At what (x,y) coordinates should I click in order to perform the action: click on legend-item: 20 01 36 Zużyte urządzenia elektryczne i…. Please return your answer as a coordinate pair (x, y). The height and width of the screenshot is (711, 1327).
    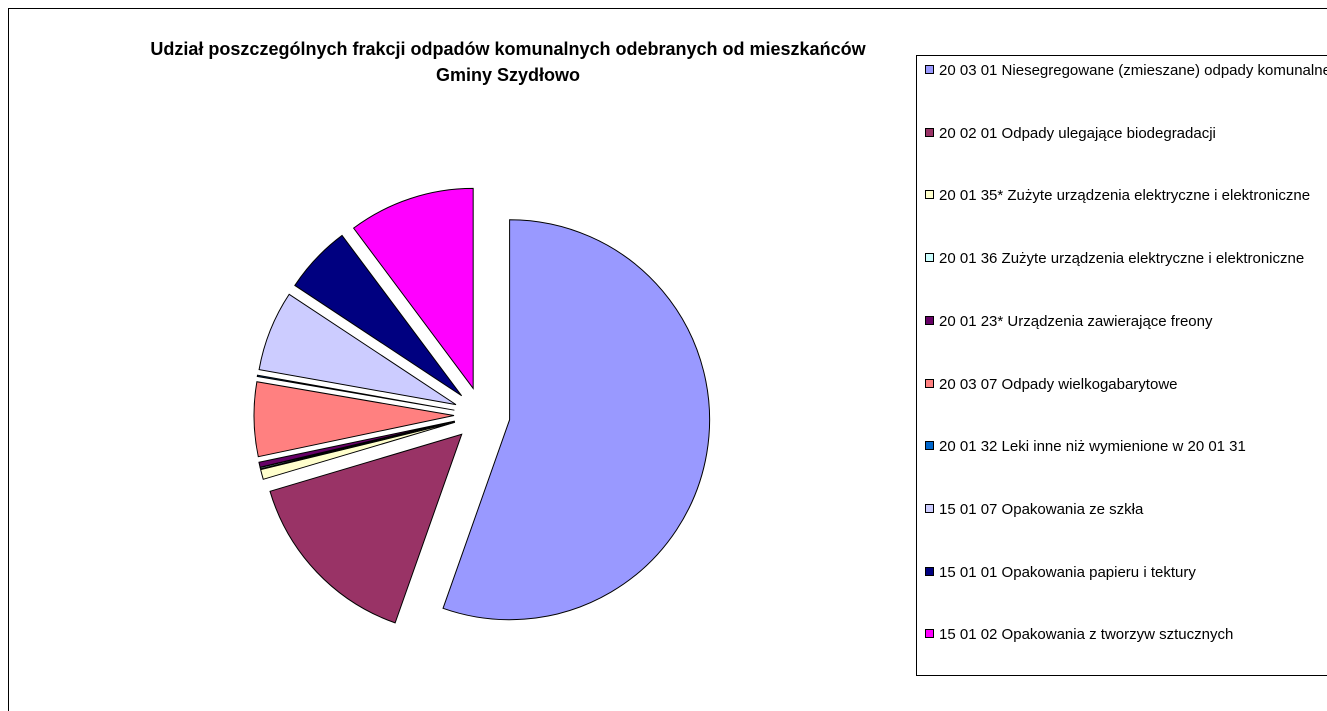
    Looking at the image, I should click on (1126, 258).